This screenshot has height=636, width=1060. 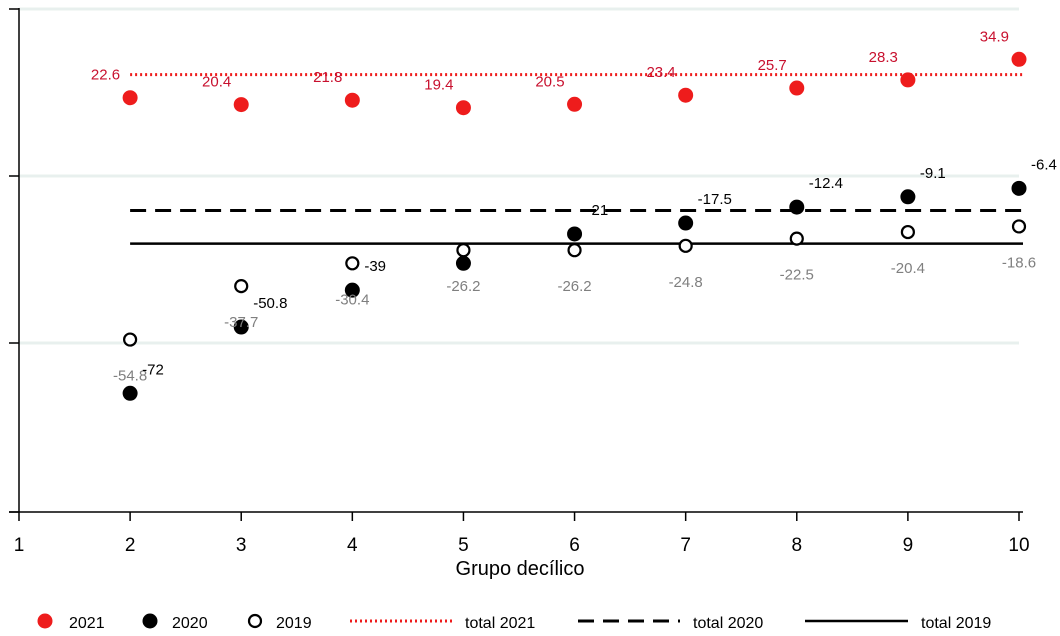 I want to click on legend-marker-2020, so click(x=150, y=621).